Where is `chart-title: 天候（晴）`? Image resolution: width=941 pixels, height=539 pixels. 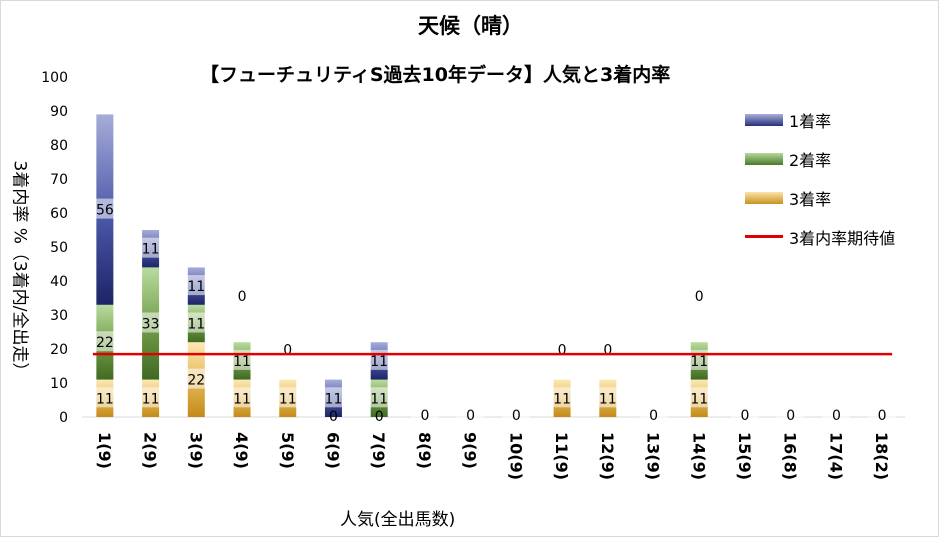 chart-title: 天候（晴） is located at coordinates (470, 26).